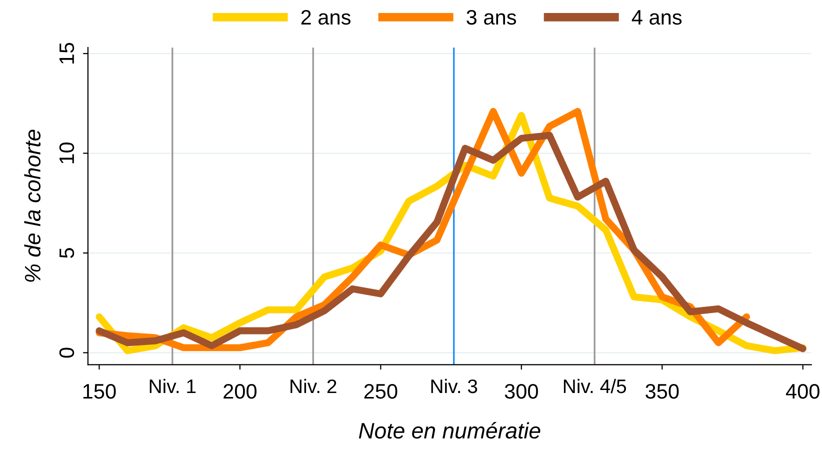 The width and height of the screenshot is (822, 453). What do you see at coordinates (657, 17) in the screenshot?
I see `legend-label: 4 ans` at bounding box center [657, 17].